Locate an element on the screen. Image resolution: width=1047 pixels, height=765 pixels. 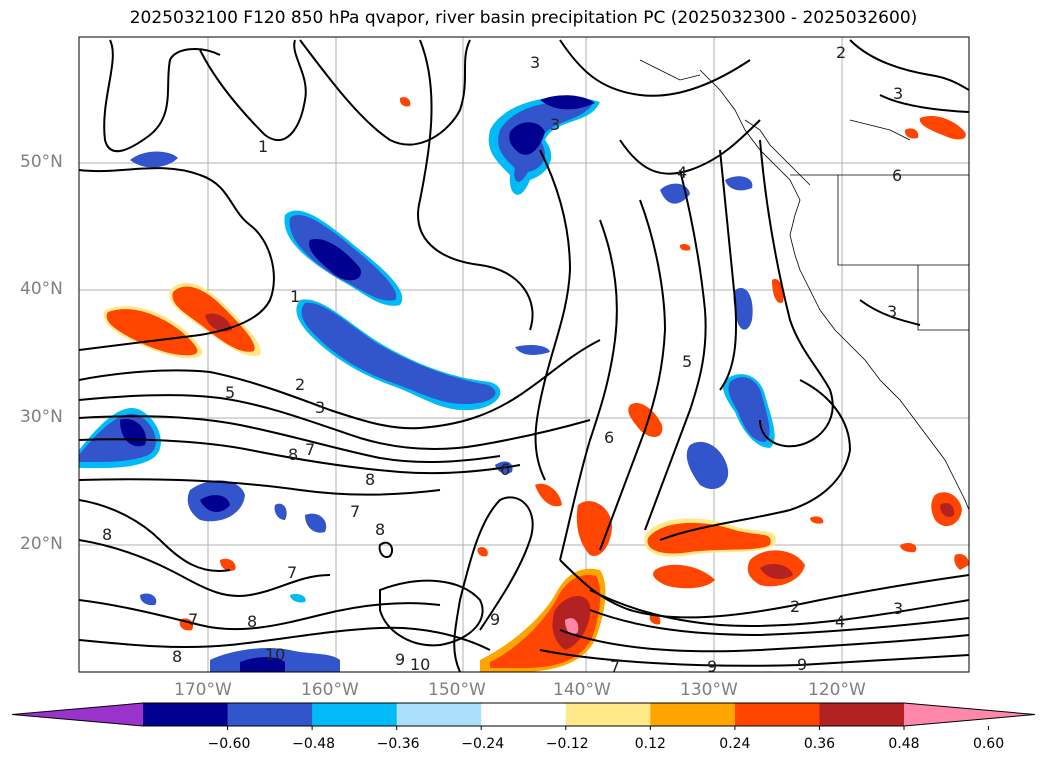
lat-label: 50°N is located at coordinates (41, 162).